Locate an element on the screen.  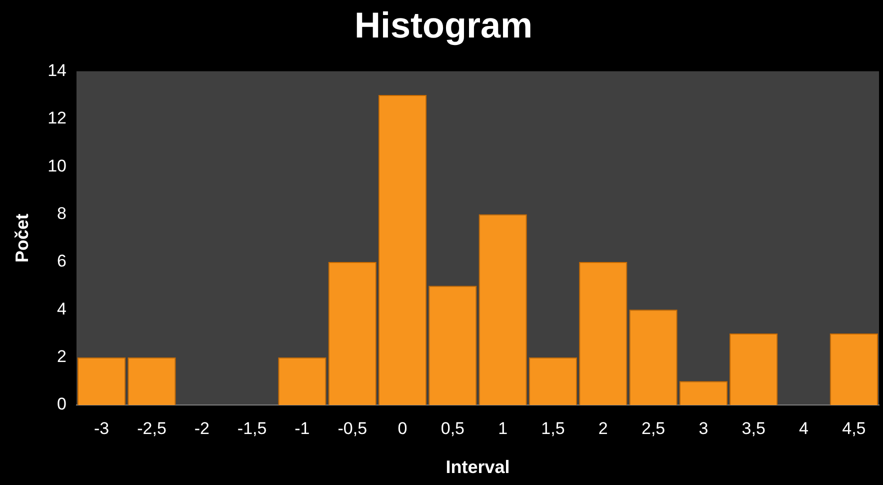
y-tick-label: 2 is located at coordinates (62, 356).